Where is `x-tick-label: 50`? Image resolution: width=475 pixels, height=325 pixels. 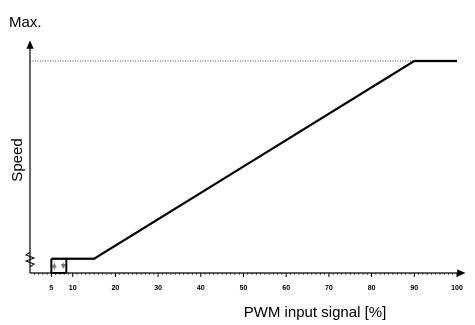 x-tick-label: 50 is located at coordinates (244, 288).